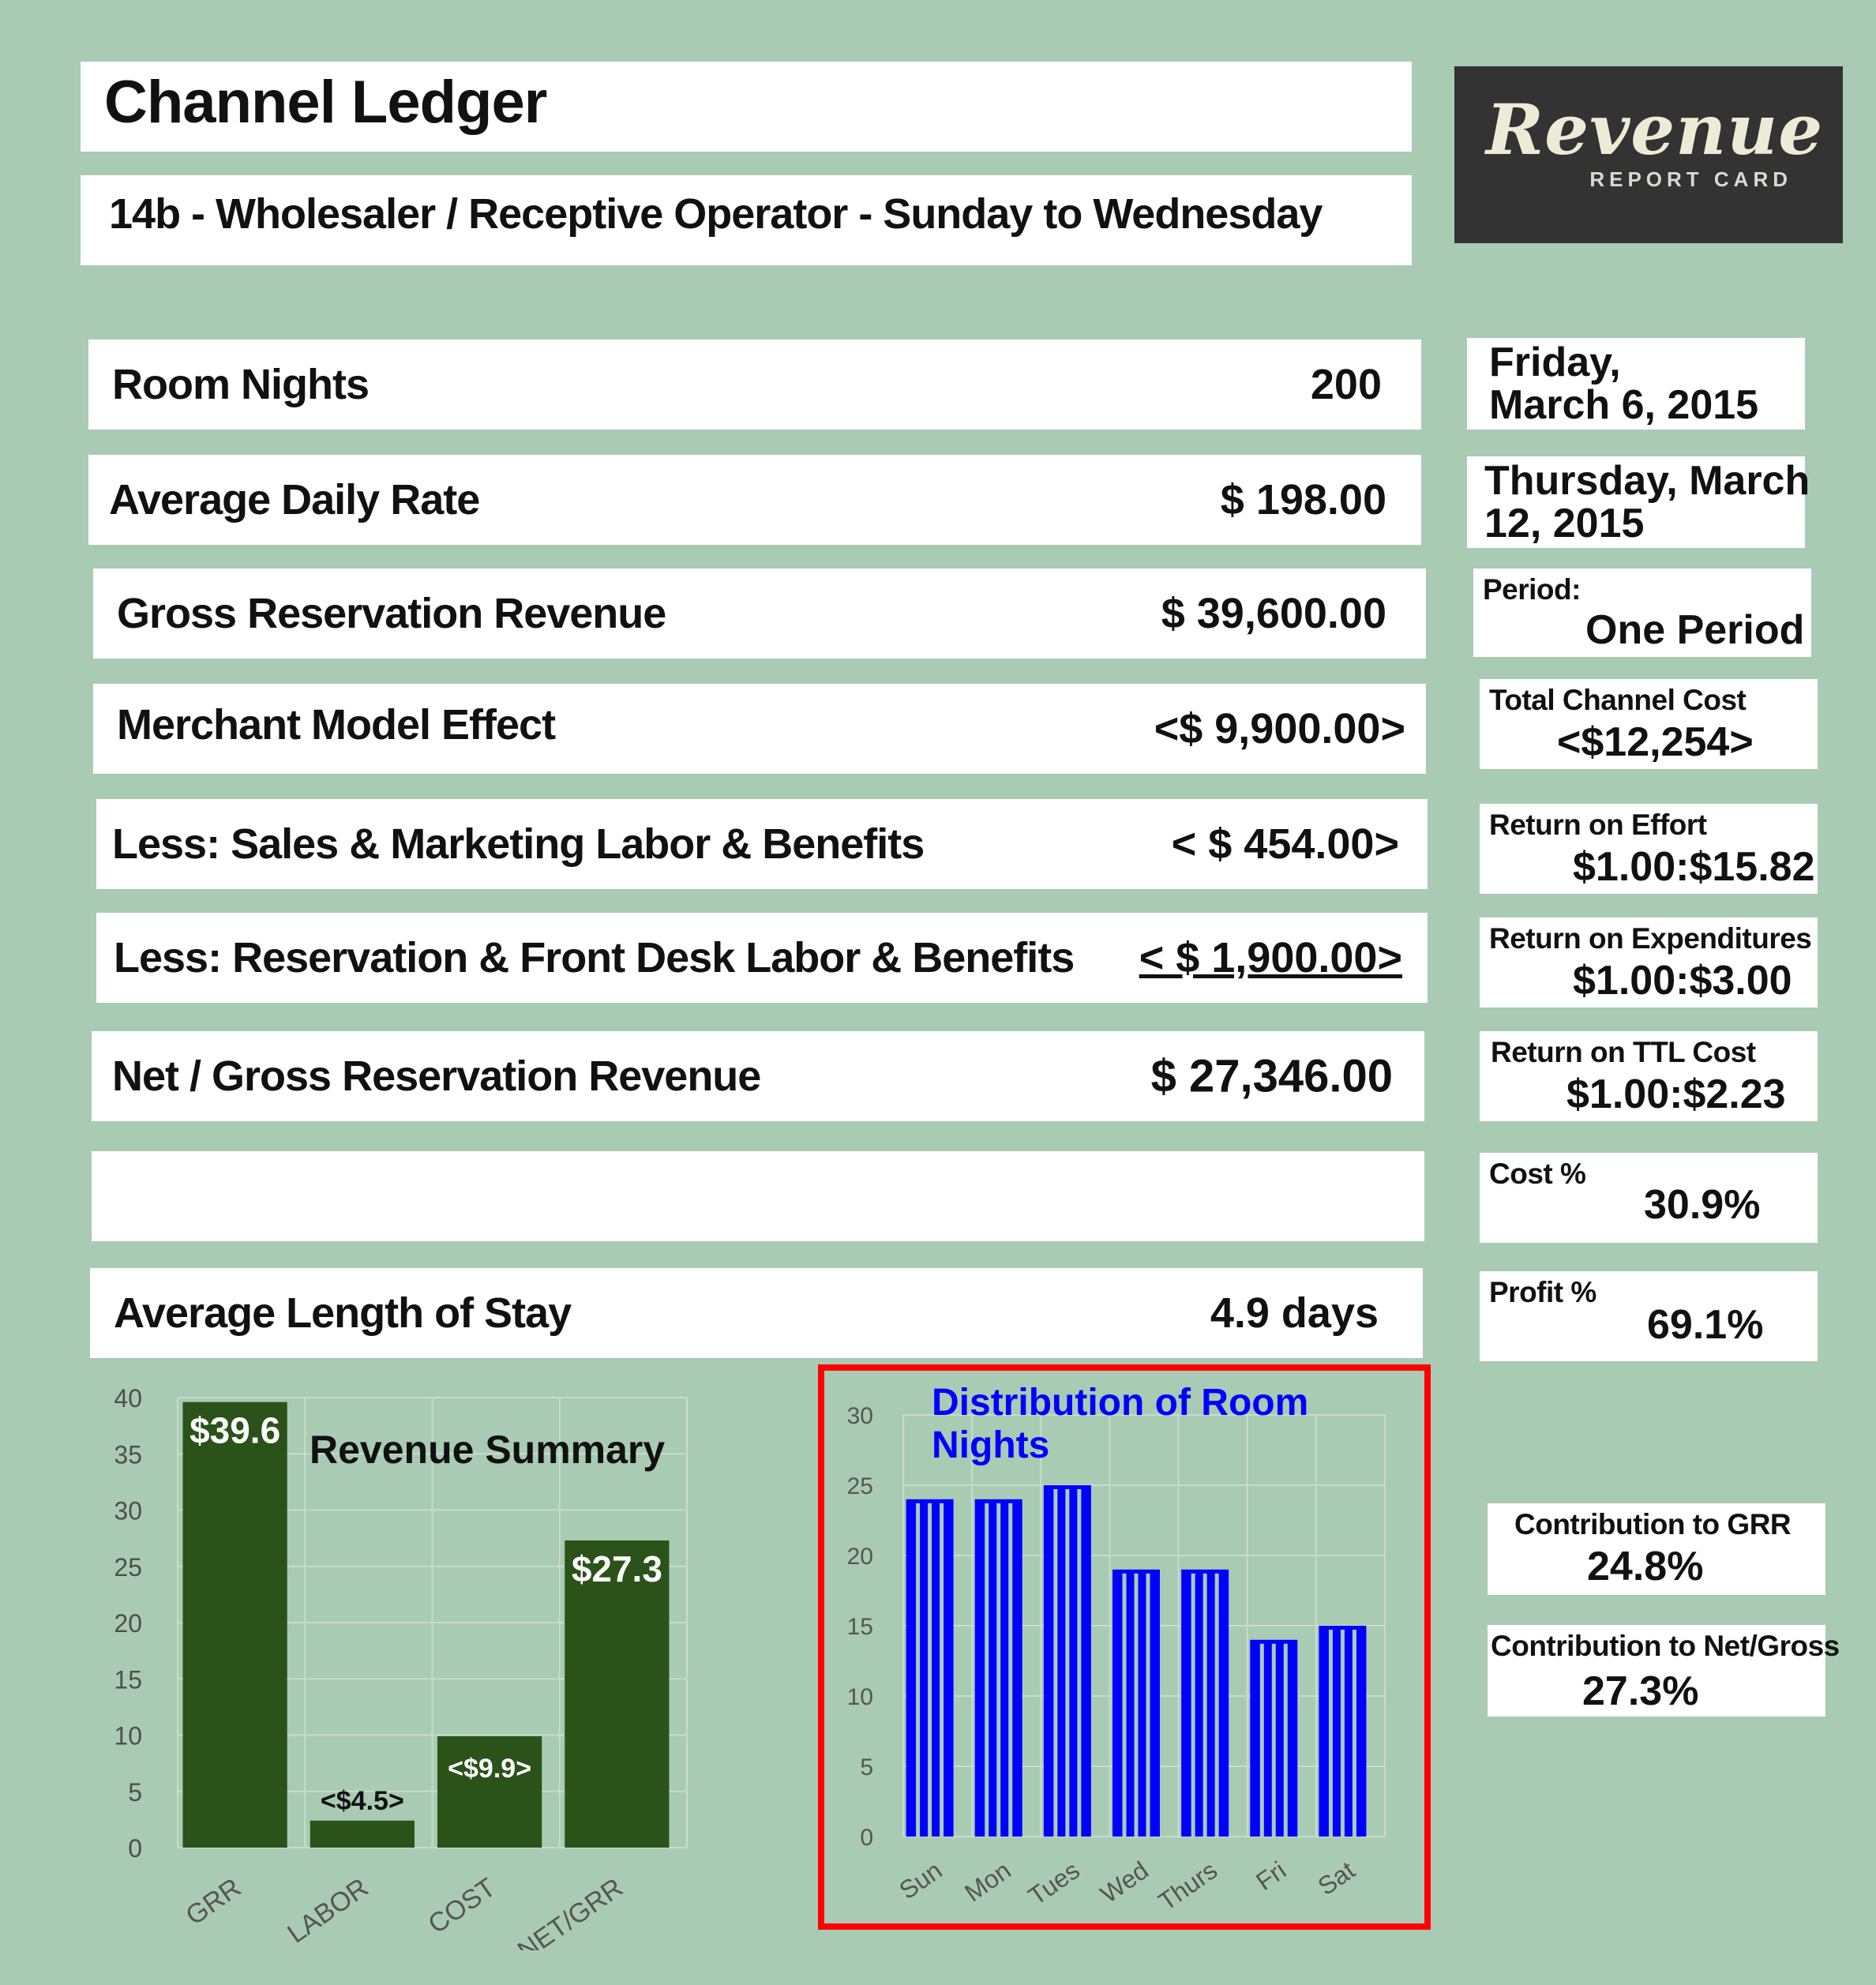  What do you see at coordinates (1279, 728) in the screenshot?
I see `row-value: <$ 9,900.00>` at bounding box center [1279, 728].